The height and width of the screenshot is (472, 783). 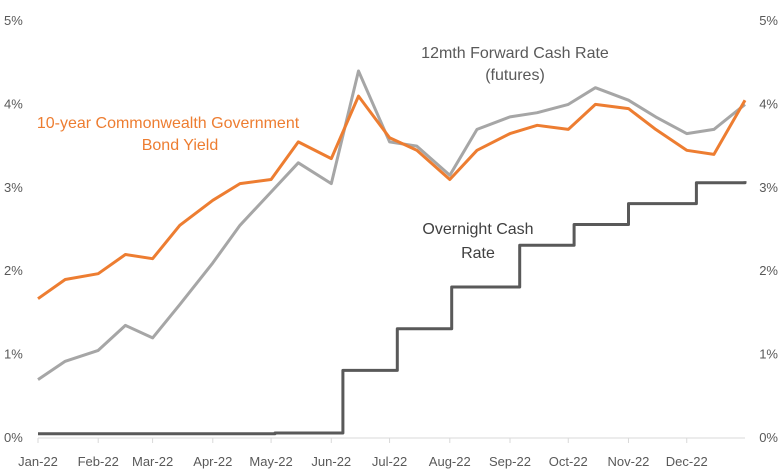 What do you see at coordinates (13, 20) in the screenshot?
I see `y-tick-left: 5%` at bounding box center [13, 20].